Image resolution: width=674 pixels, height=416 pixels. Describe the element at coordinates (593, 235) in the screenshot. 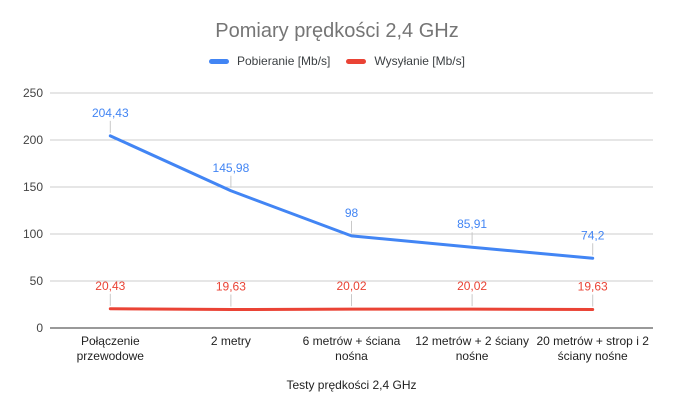

I see `data-label-download: 74,2` at that location.